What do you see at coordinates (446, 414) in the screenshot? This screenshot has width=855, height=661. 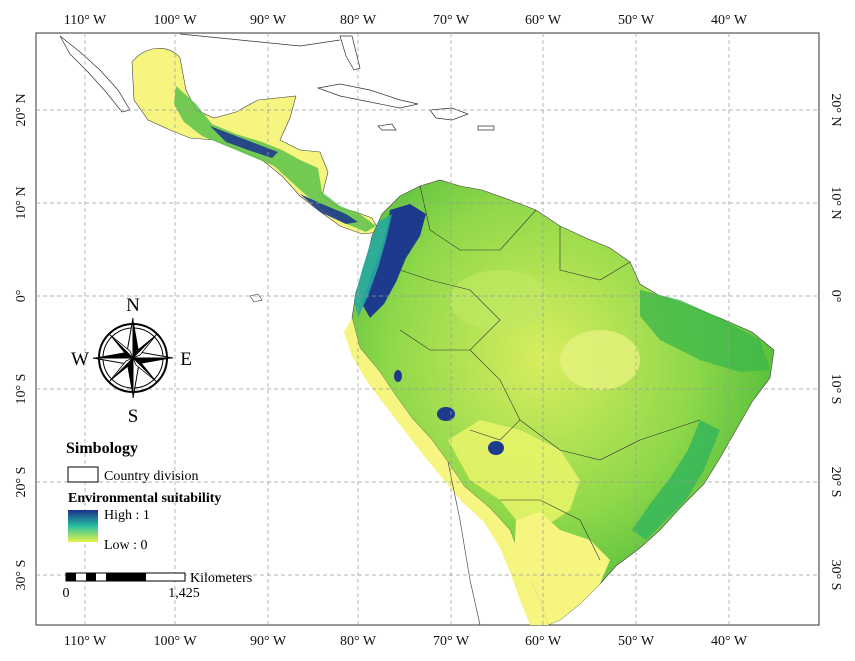 I see `peru-highland-spot` at bounding box center [446, 414].